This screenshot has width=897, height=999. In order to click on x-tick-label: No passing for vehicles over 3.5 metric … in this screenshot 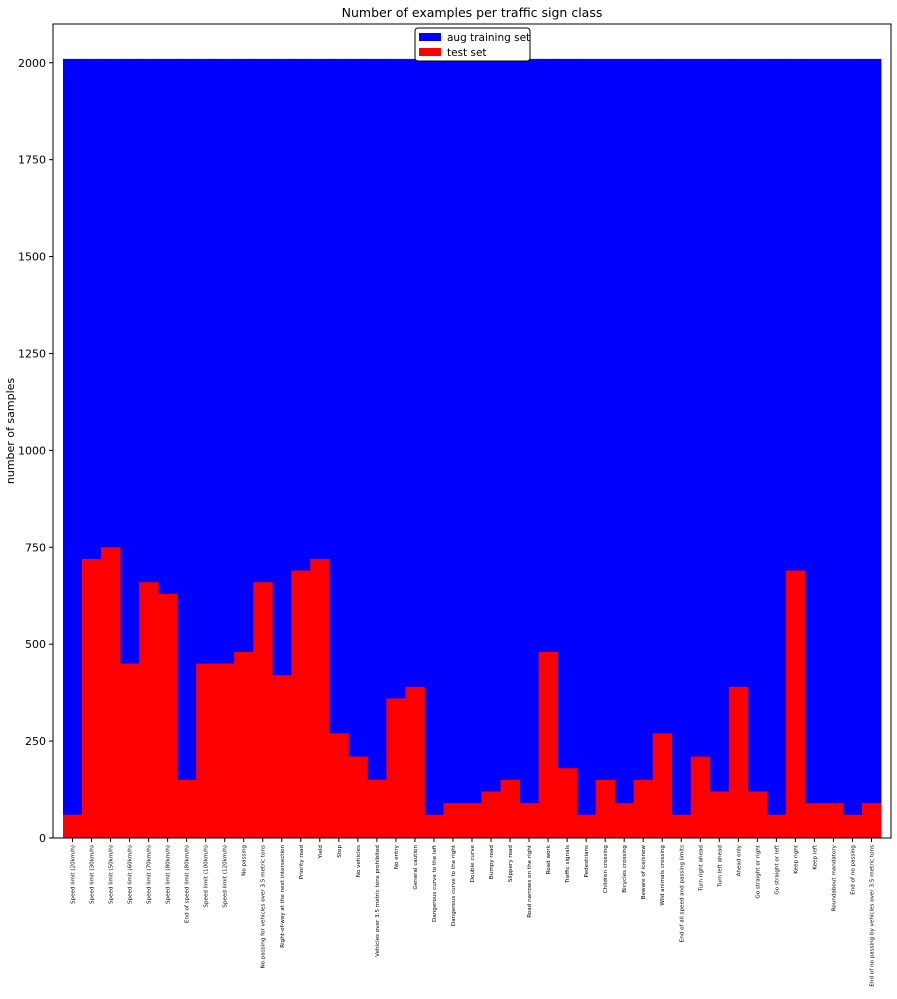, I will do `click(264, 907)`.